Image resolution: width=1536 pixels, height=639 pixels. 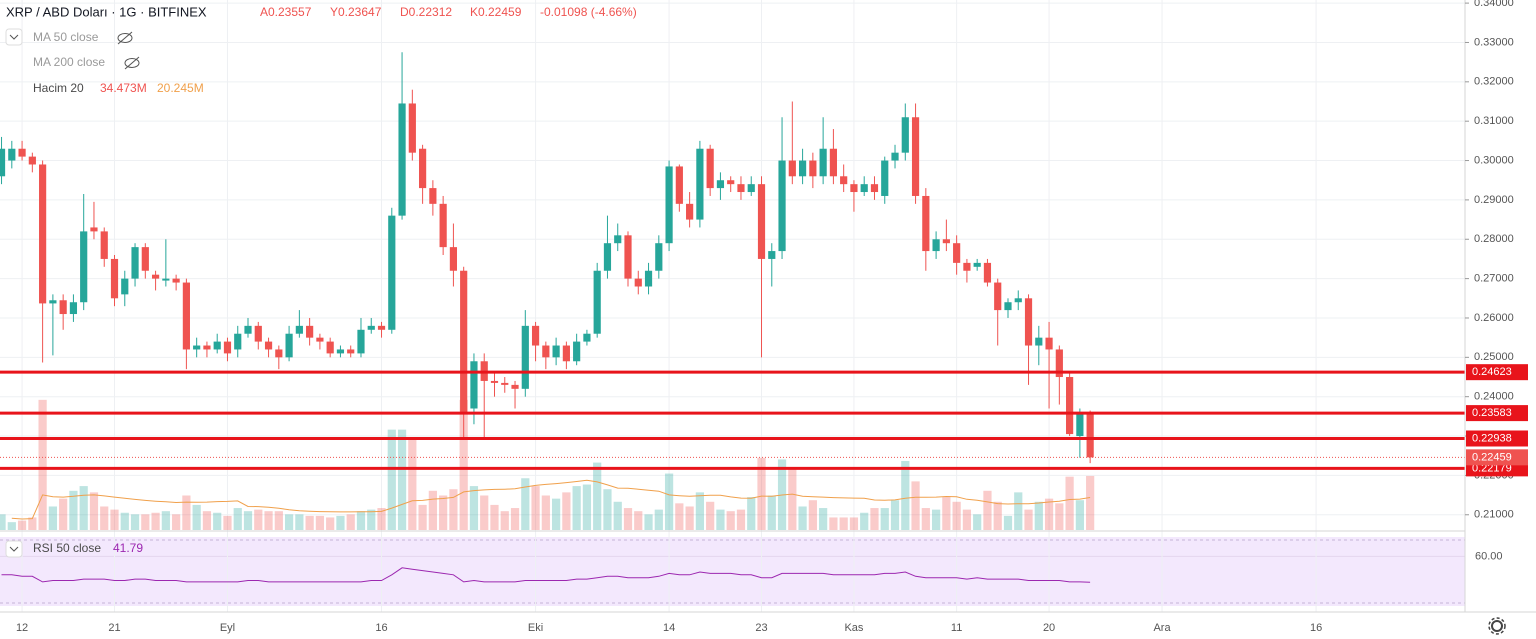 I want to click on volume-ma-value: 20.245M, so click(x=180, y=88).